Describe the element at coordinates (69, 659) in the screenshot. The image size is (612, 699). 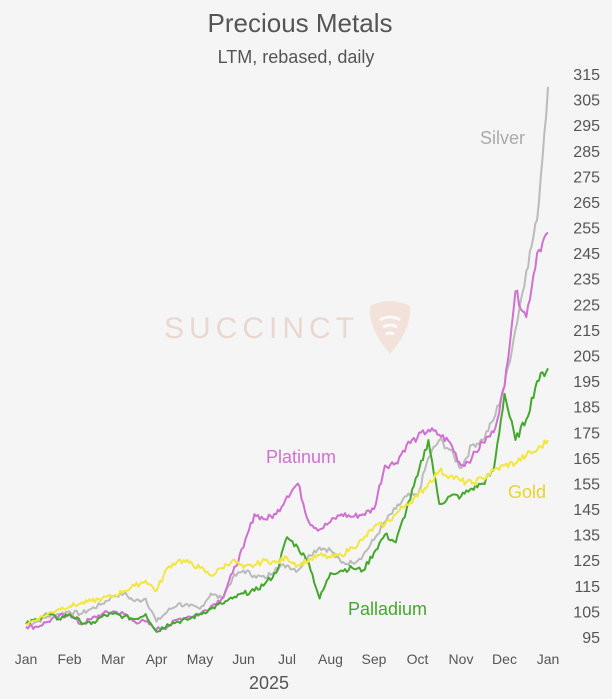
I see `x-tick-label: Feb` at that location.